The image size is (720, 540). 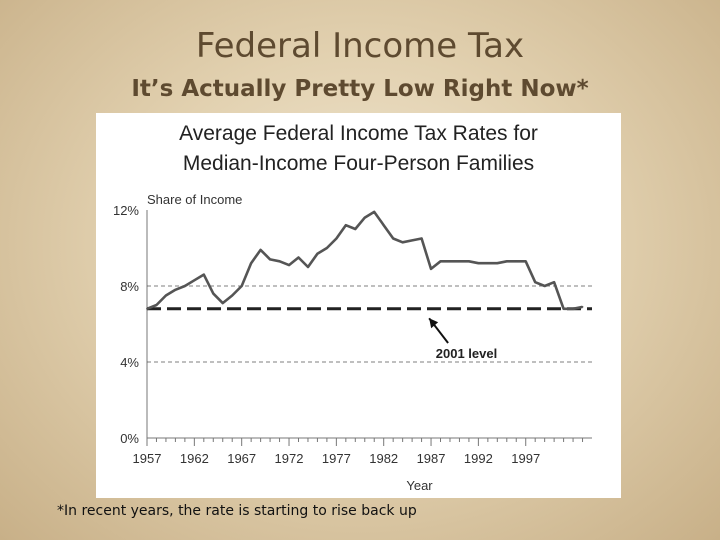 I want to click on series-line, so click(x=364, y=260).